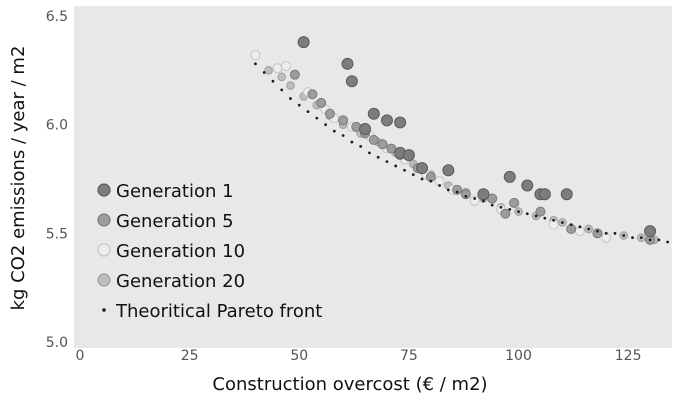 This screenshot has height=407, width=678. What do you see at coordinates (409, 356) in the screenshot?
I see `x-tick-label: 75` at bounding box center [409, 356].